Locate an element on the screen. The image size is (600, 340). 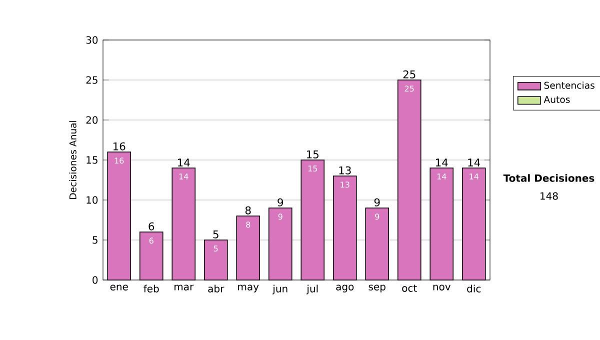
data-label: 15 is located at coordinates (313, 169).